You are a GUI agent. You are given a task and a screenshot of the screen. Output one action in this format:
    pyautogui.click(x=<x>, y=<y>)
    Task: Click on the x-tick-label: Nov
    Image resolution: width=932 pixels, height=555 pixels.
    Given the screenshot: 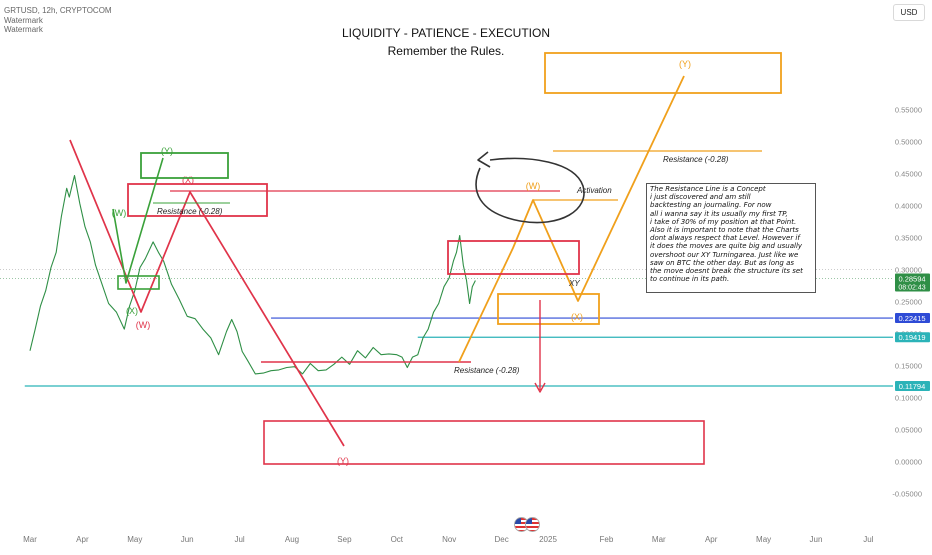 What is the action you would take?
    pyautogui.click(x=449, y=539)
    